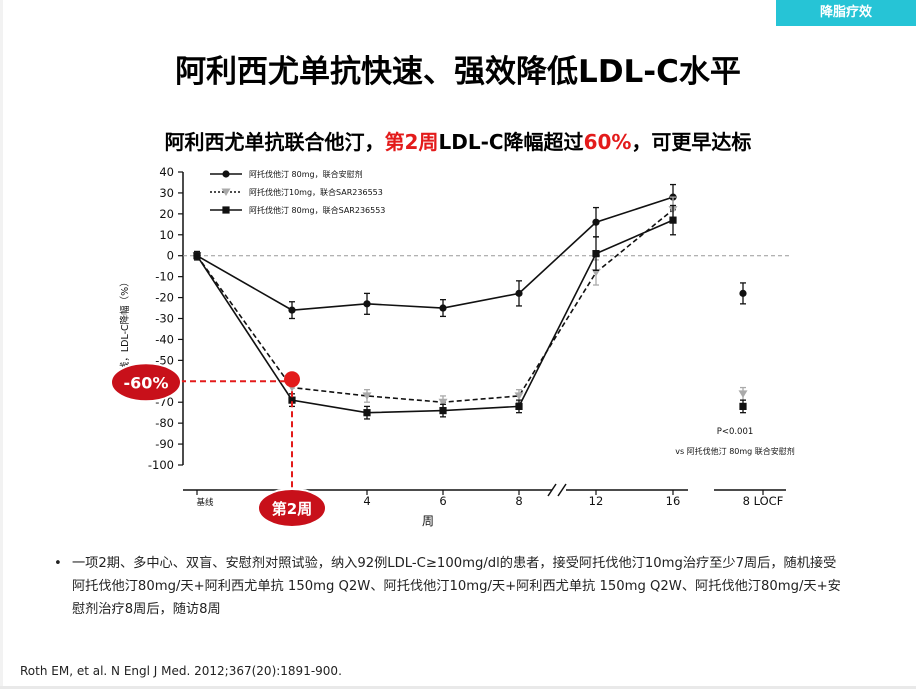  Describe the element at coordinates (673, 501) in the screenshot. I see `x-tick-label: 16` at that location.